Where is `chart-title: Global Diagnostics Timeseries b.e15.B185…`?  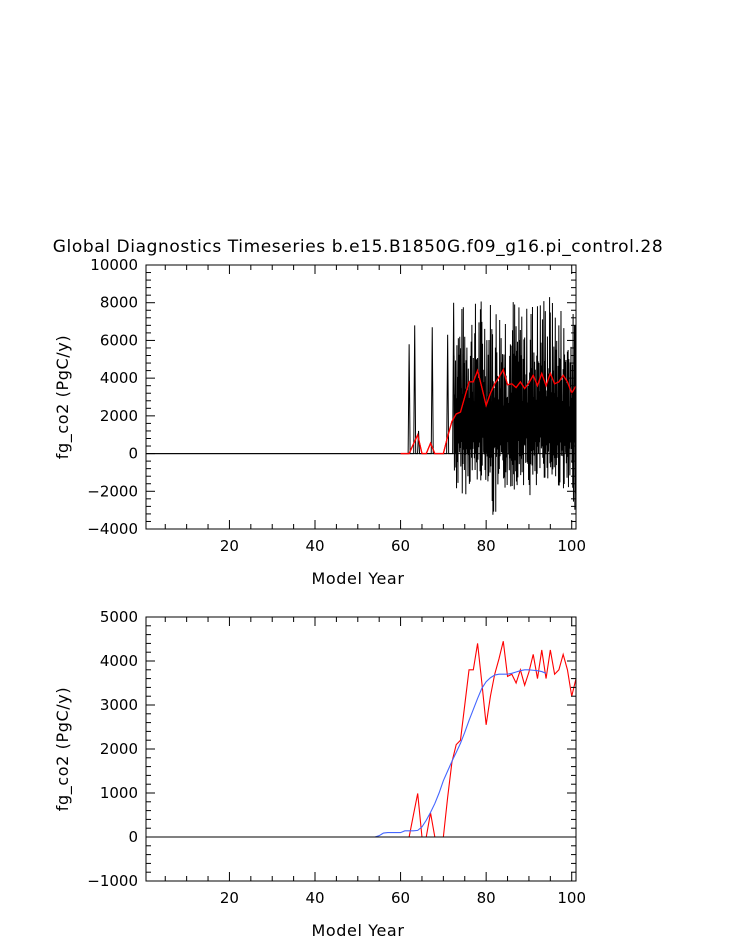
chart-title: Global Diagnostics Timeseries b.e15.B185… is located at coordinates (358, 247).